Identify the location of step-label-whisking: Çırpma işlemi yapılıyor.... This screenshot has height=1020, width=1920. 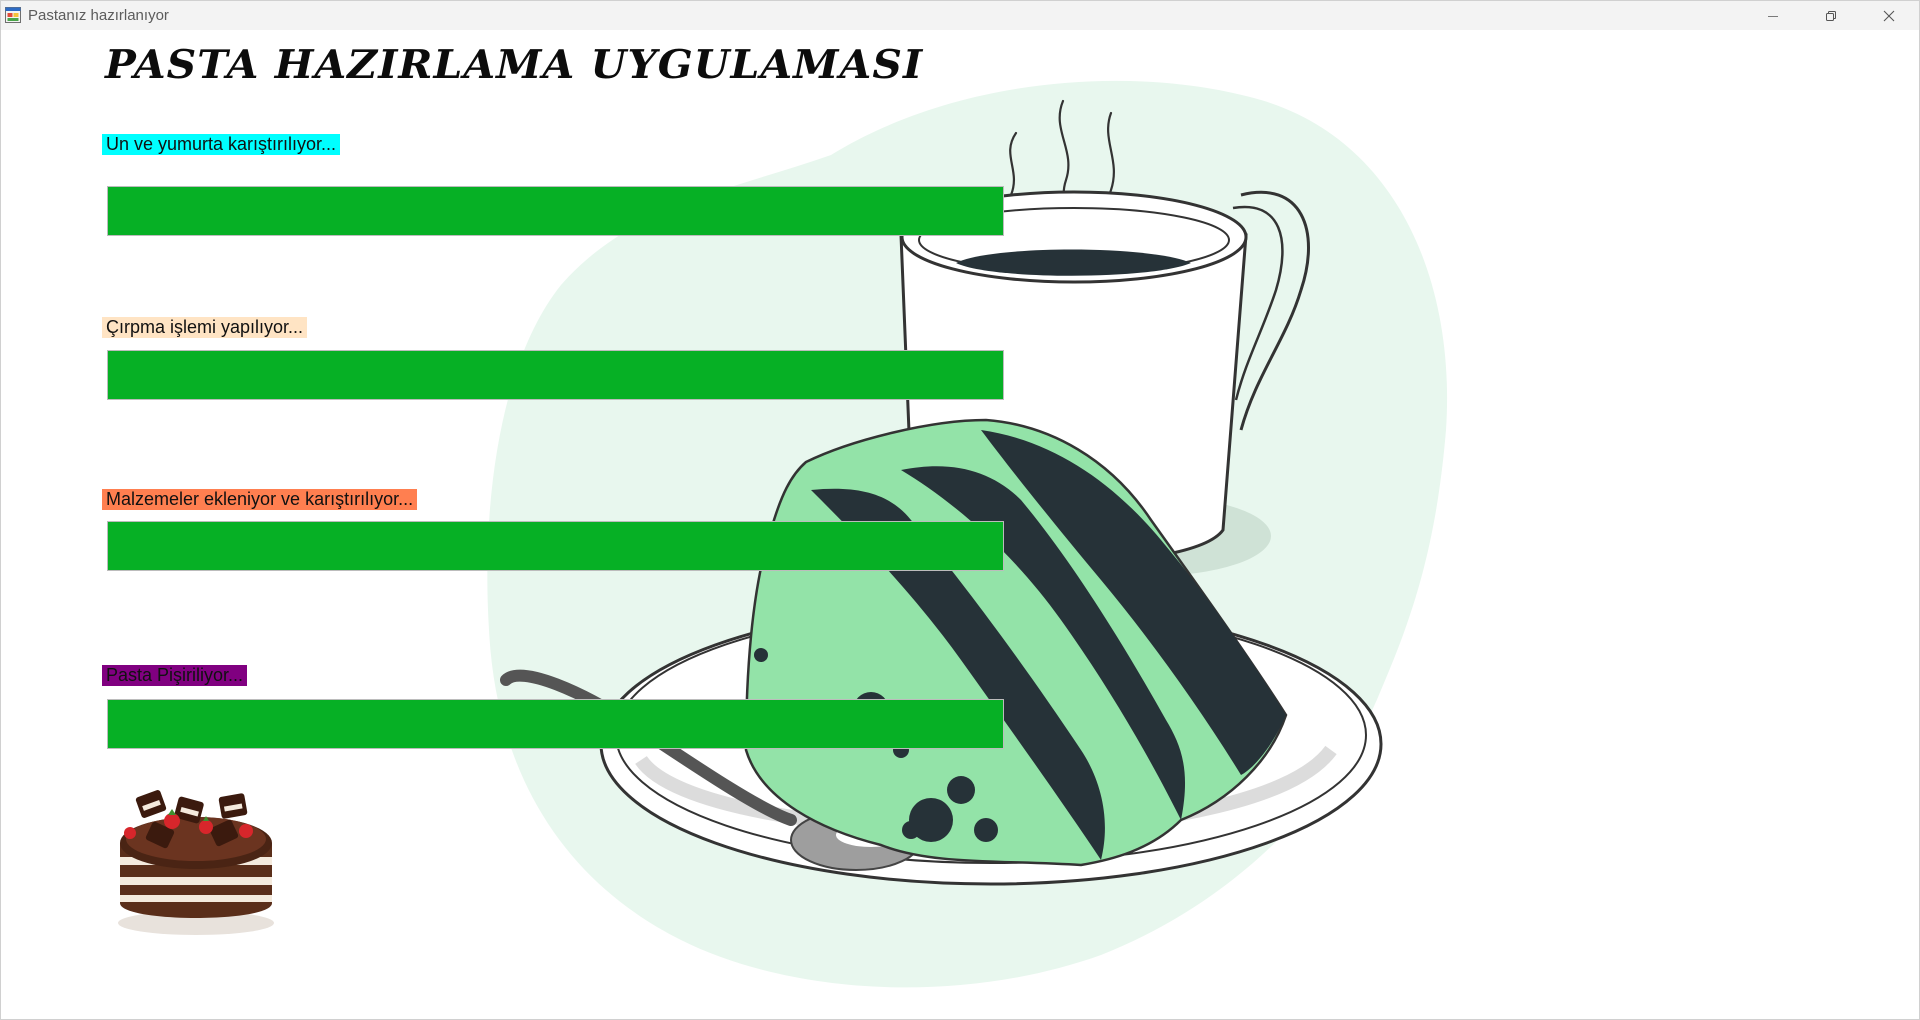
(205, 327).